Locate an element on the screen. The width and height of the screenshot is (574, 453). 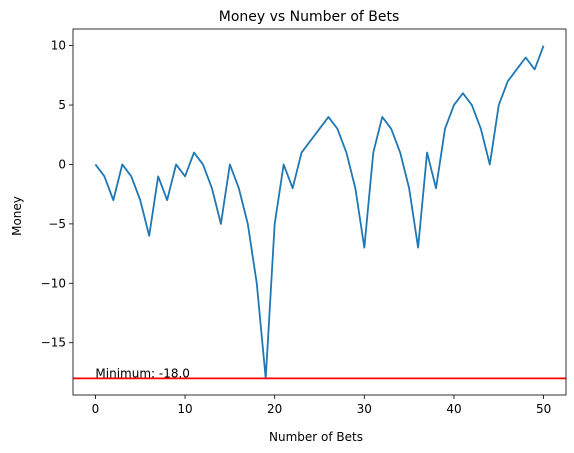
x-tick-label: 0 is located at coordinates (96, 409).